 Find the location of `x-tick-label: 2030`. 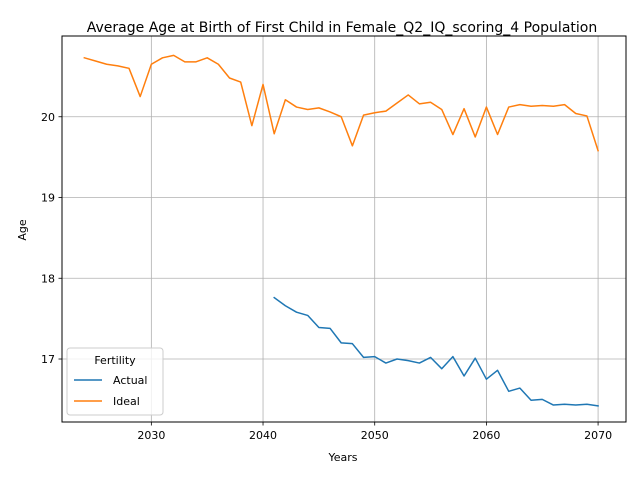

x-tick-label: 2030 is located at coordinates (151, 435).